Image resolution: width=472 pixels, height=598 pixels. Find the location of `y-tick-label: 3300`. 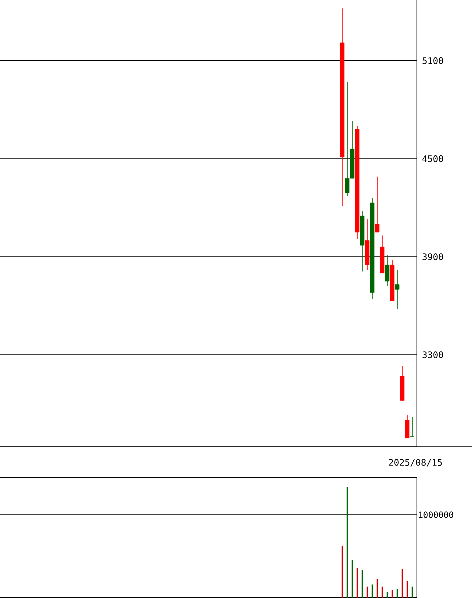

y-tick-label: 3300 is located at coordinates (433, 355).